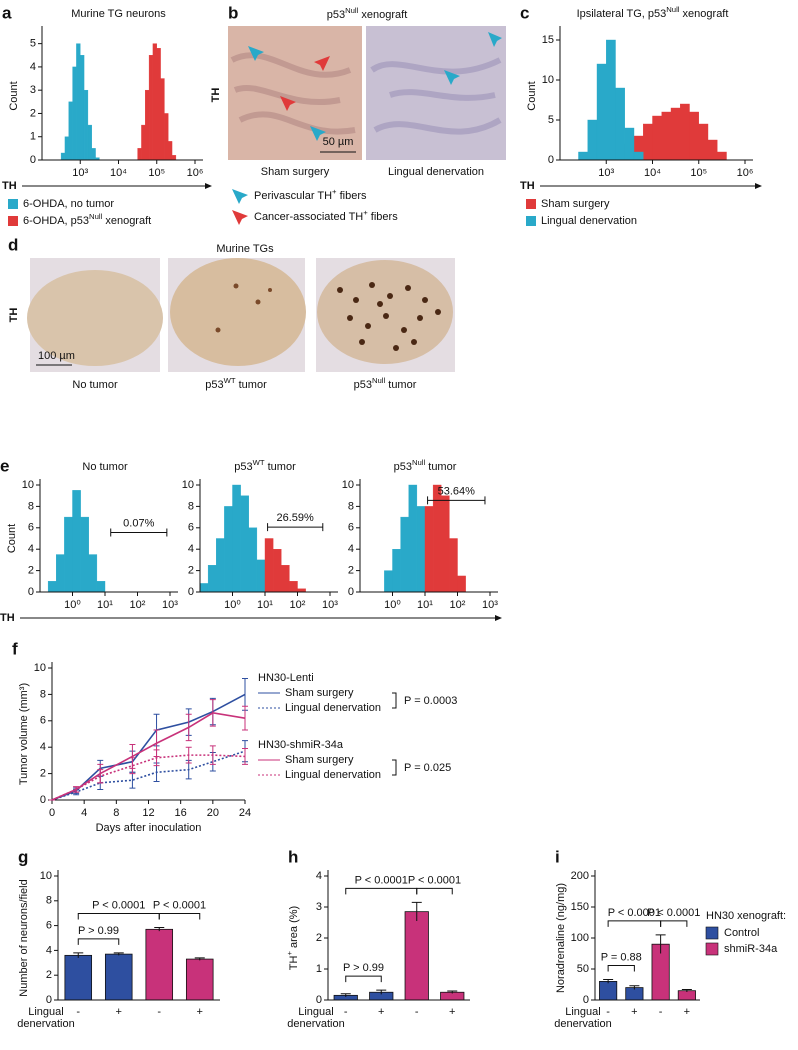  Describe the element at coordinates (56, 356) in the screenshot. I see `scale-label: 100 µm` at that location.